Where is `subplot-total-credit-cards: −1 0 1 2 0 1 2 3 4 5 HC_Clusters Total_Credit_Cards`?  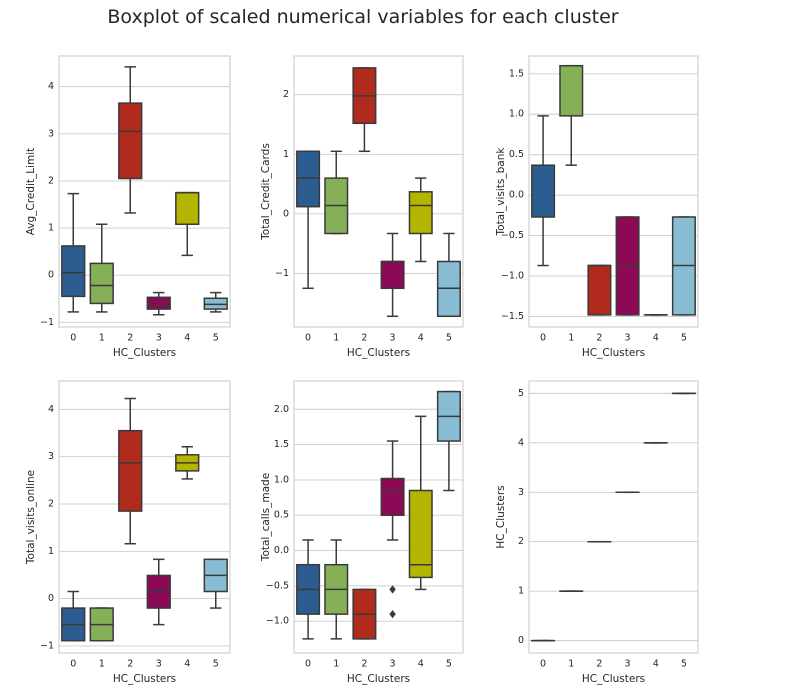 subplot-total-credit-cards: −1 0 1 2 0 1 2 3 4 5 HC_Clusters Total_Credit_Cards is located at coordinates (362, 207).